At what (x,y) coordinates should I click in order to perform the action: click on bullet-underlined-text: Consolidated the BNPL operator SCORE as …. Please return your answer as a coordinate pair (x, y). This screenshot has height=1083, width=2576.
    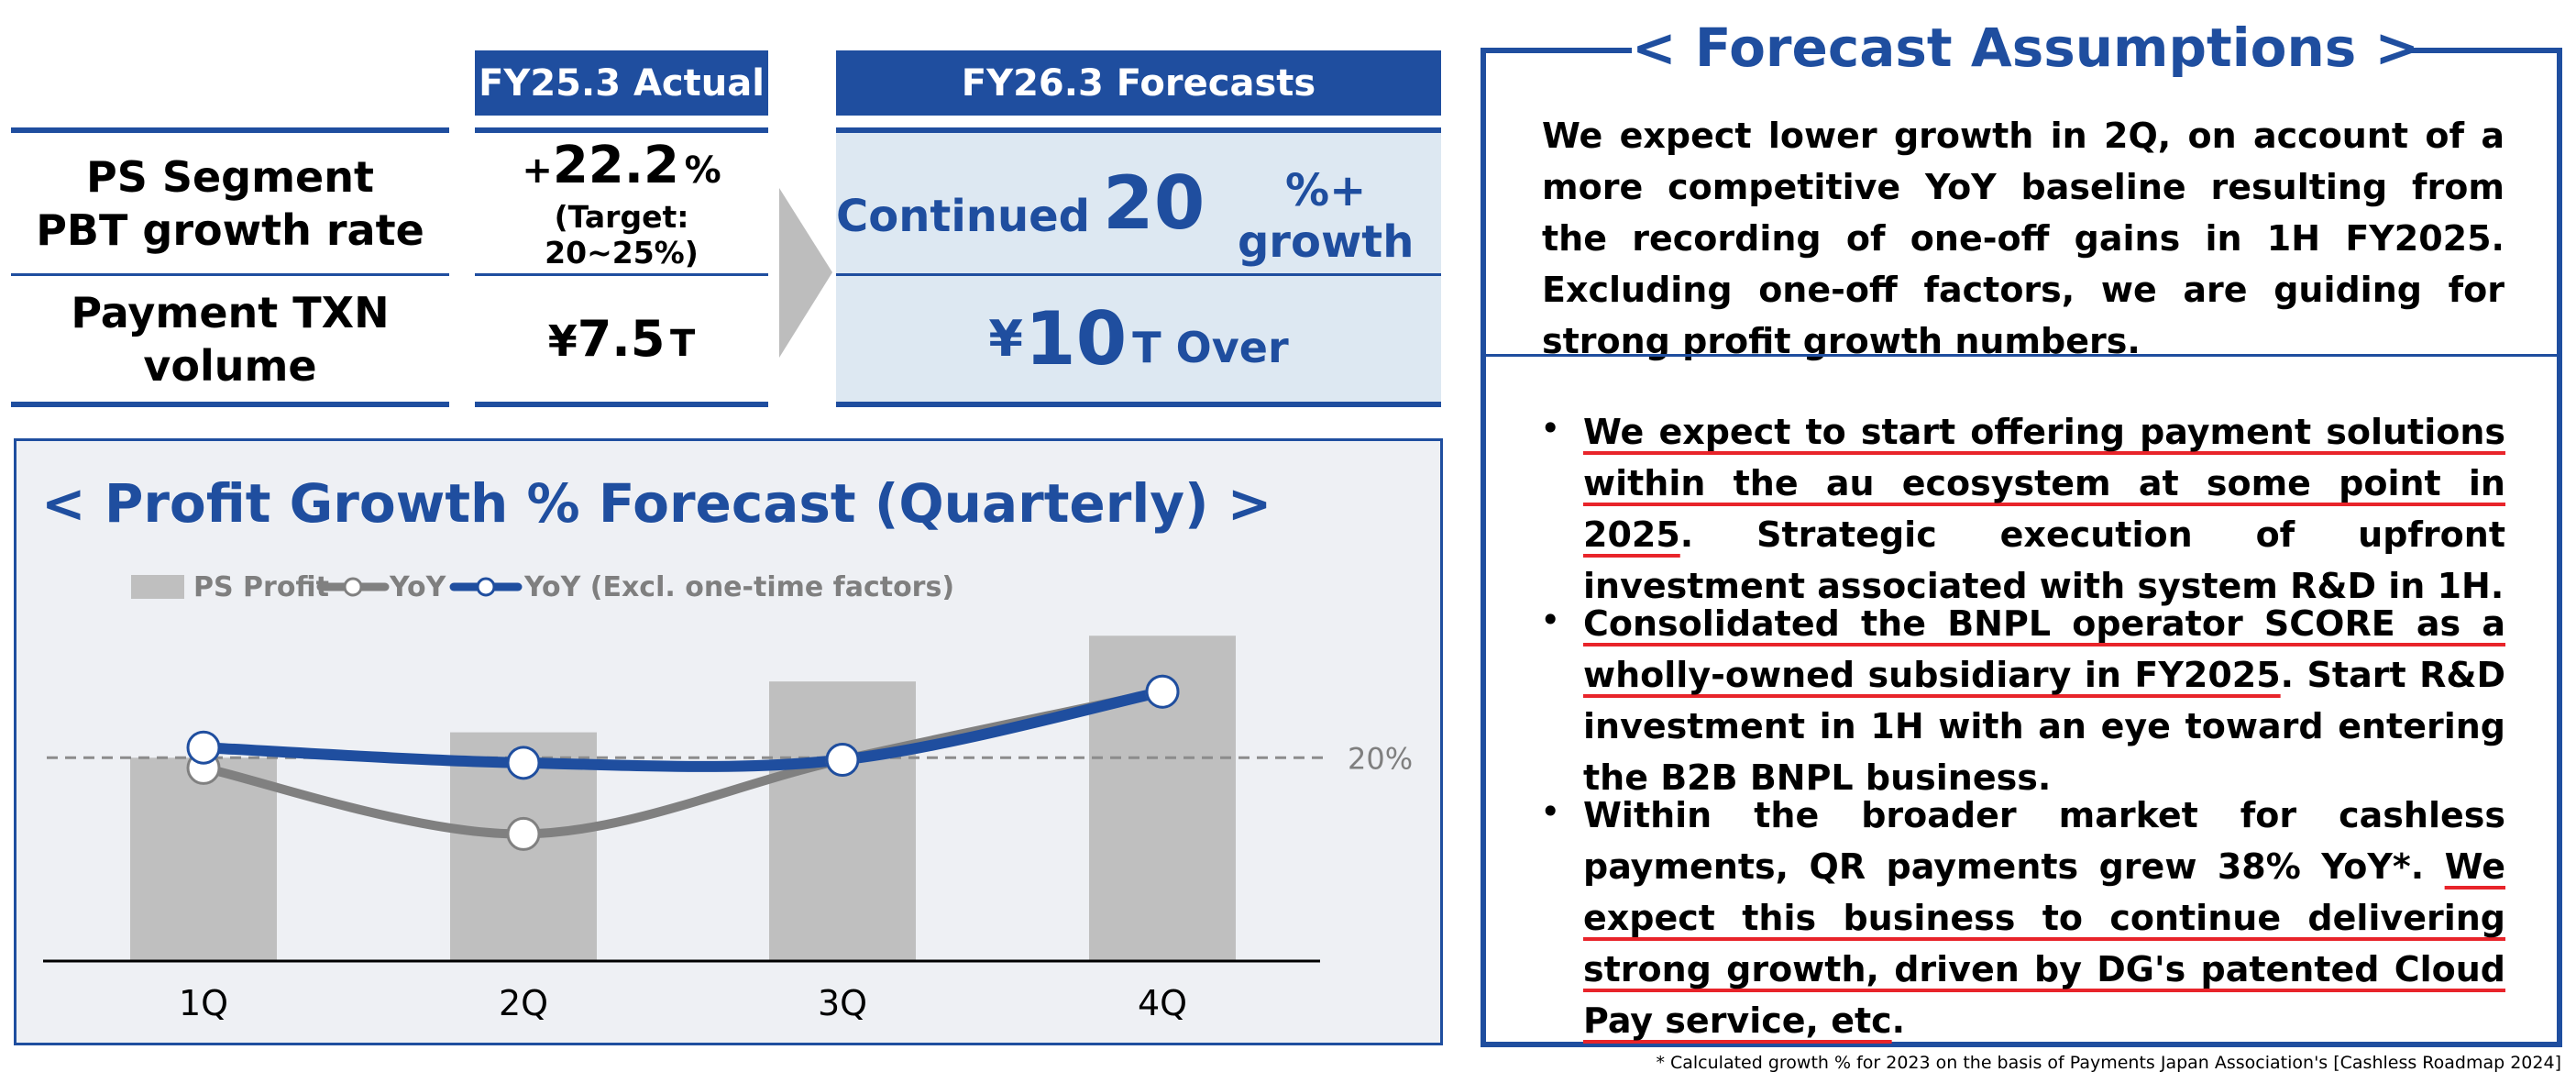
    Looking at the image, I should click on (2044, 649).